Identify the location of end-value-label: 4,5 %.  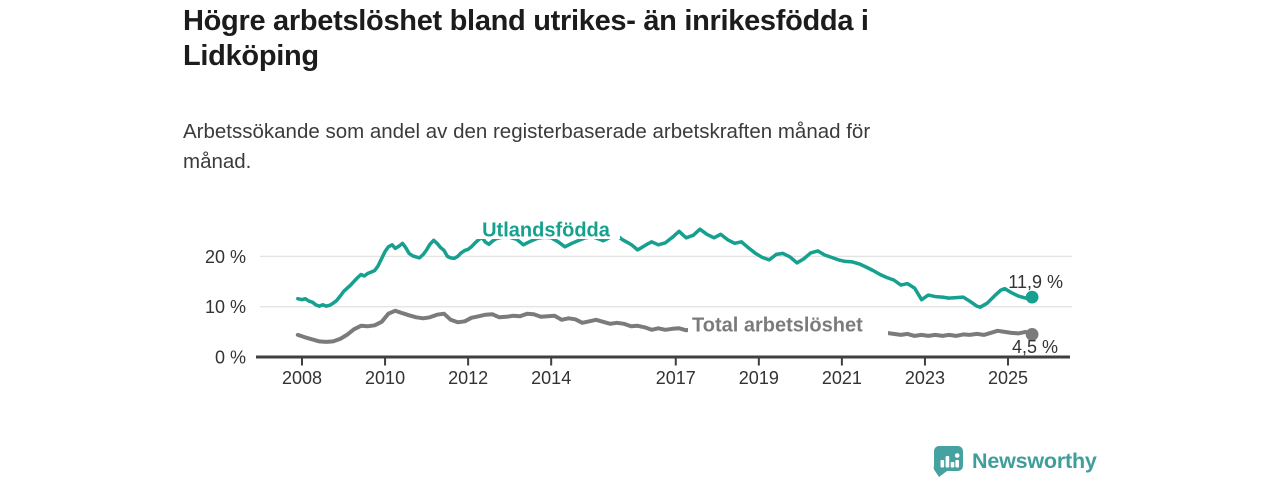
(1035, 347).